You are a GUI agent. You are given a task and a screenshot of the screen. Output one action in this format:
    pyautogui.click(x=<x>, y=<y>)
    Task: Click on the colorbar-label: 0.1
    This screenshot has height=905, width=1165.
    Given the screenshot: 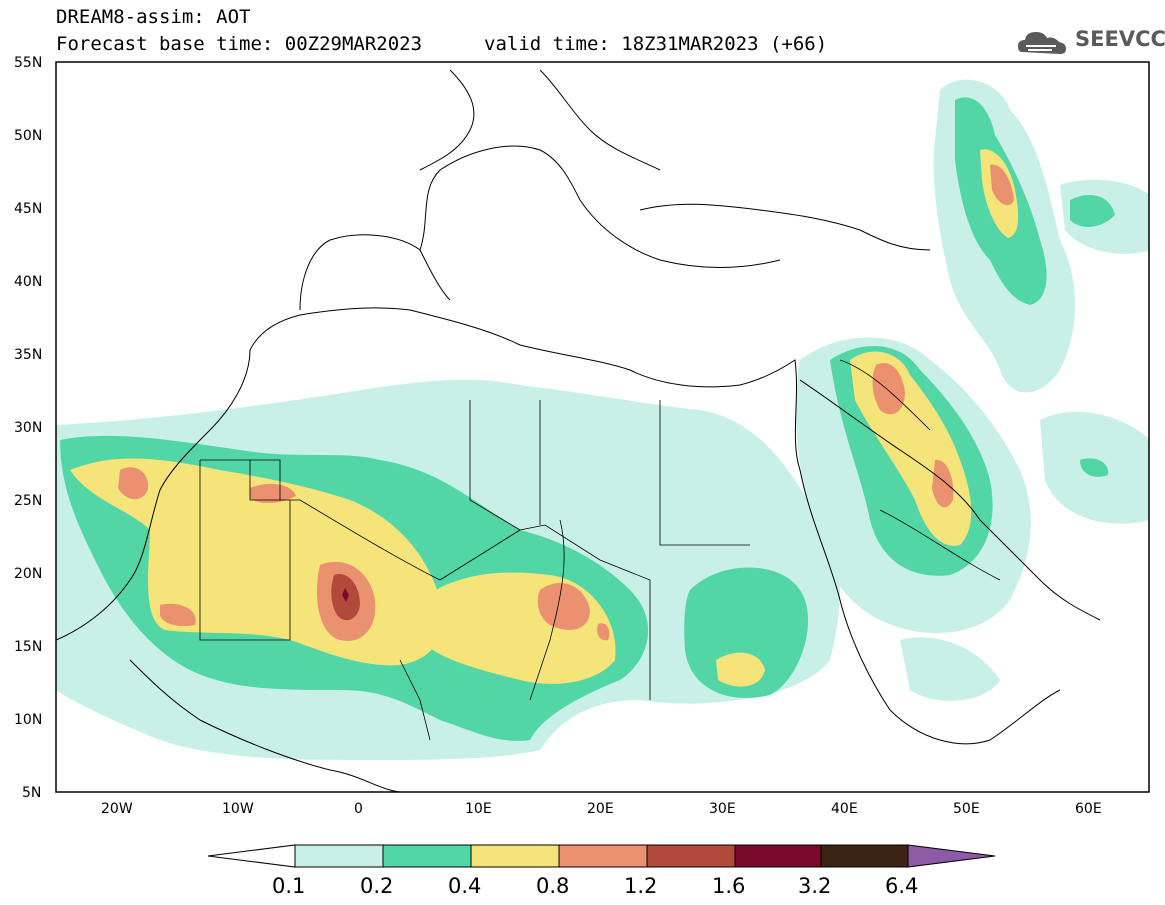 What is the action you would take?
    pyautogui.click(x=288, y=886)
    